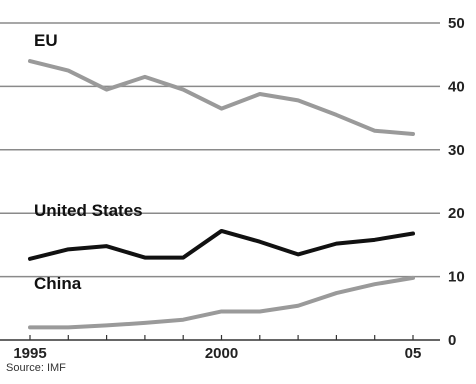  What do you see at coordinates (413, 353) in the screenshot?
I see `x-tick-label-05: 05` at bounding box center [413, 353].